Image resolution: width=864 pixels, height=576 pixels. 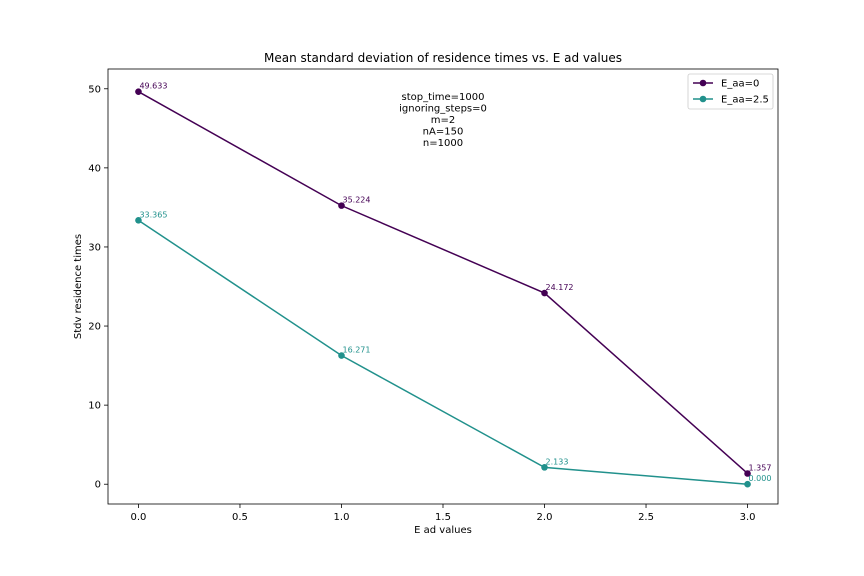 What do you see at coordinates (560, 287) in the screenshot?
I see `data-label: 24.172` at bounding box center [560, 287].